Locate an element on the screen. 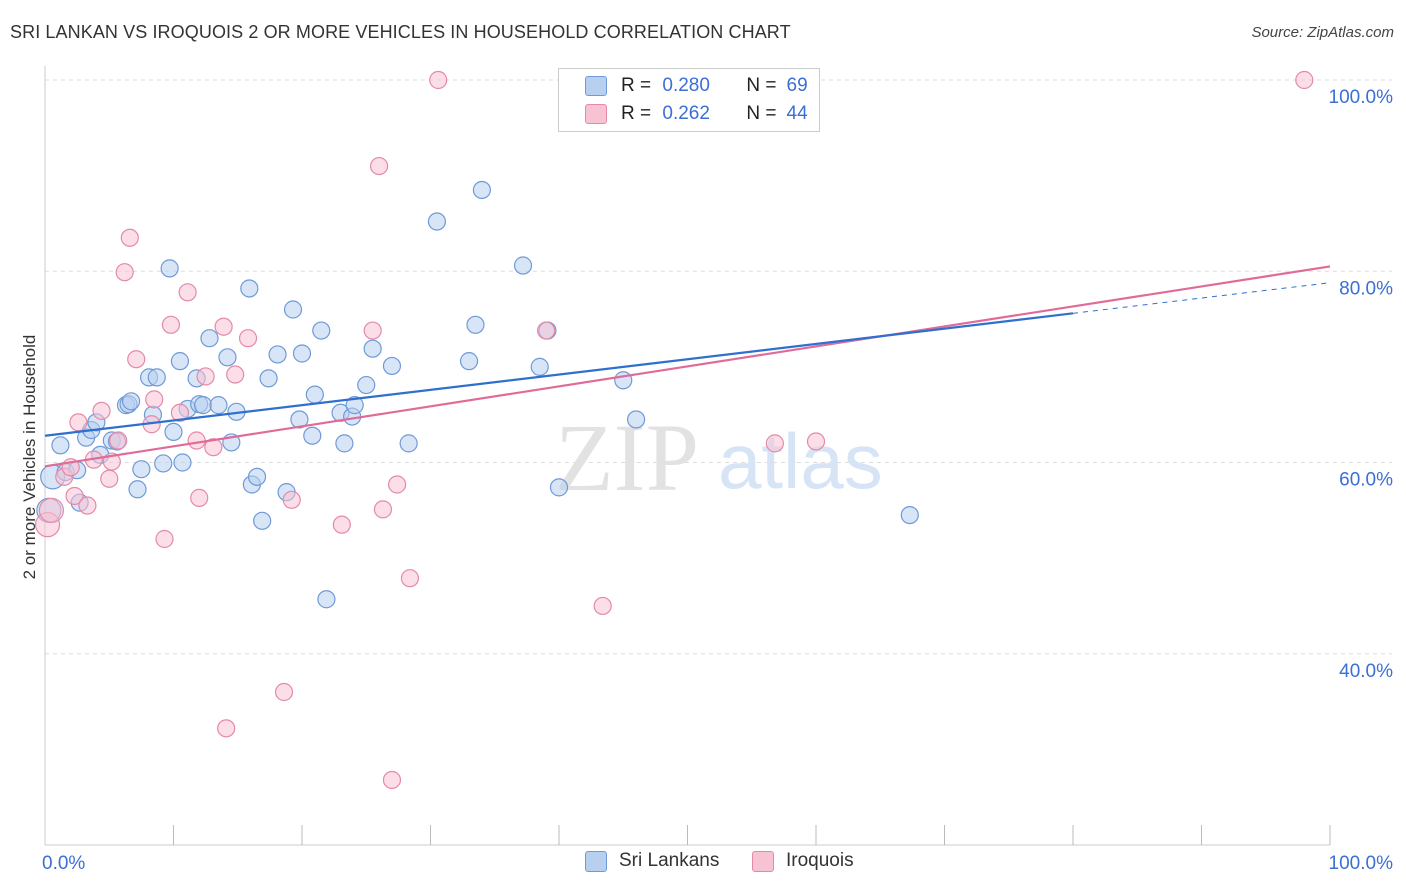 The image size is (1406, 892). legend-n-value: 69 is located at coordinates (797, 85).